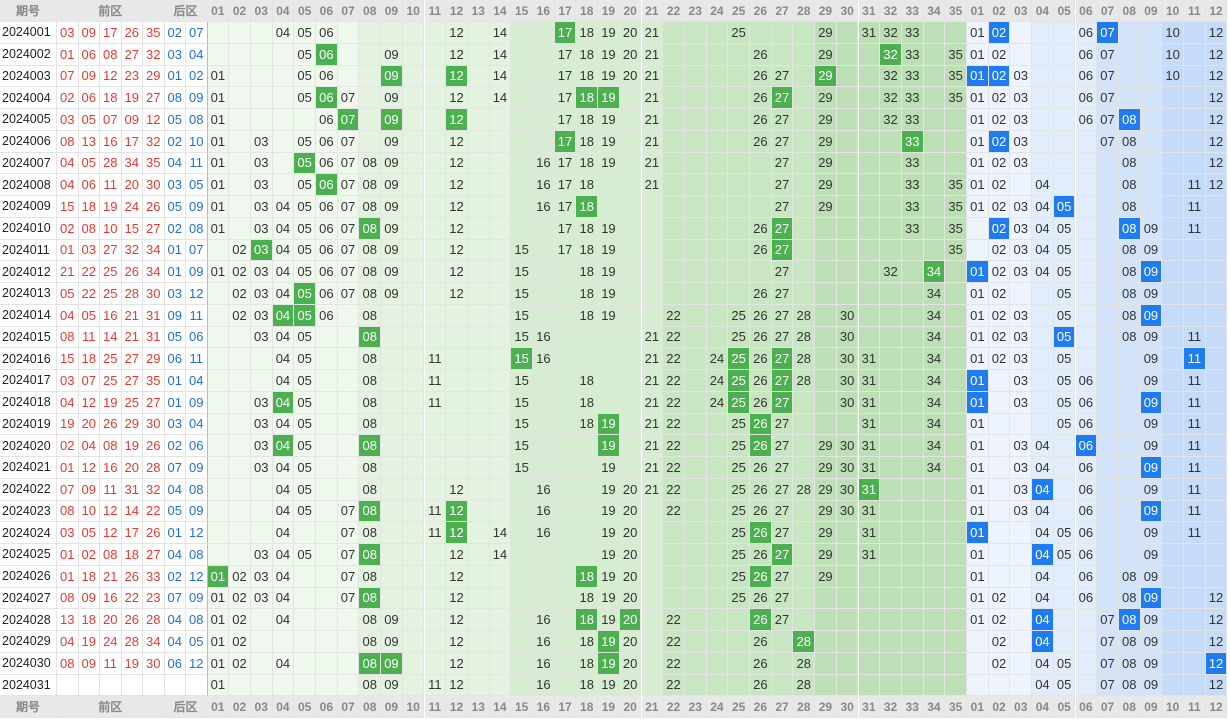 The width and height of the screenshot is (1230, 720). Describe the element at coordinates (68, 620) in the screenshot. I see `front-draw-number: 13` at that location.